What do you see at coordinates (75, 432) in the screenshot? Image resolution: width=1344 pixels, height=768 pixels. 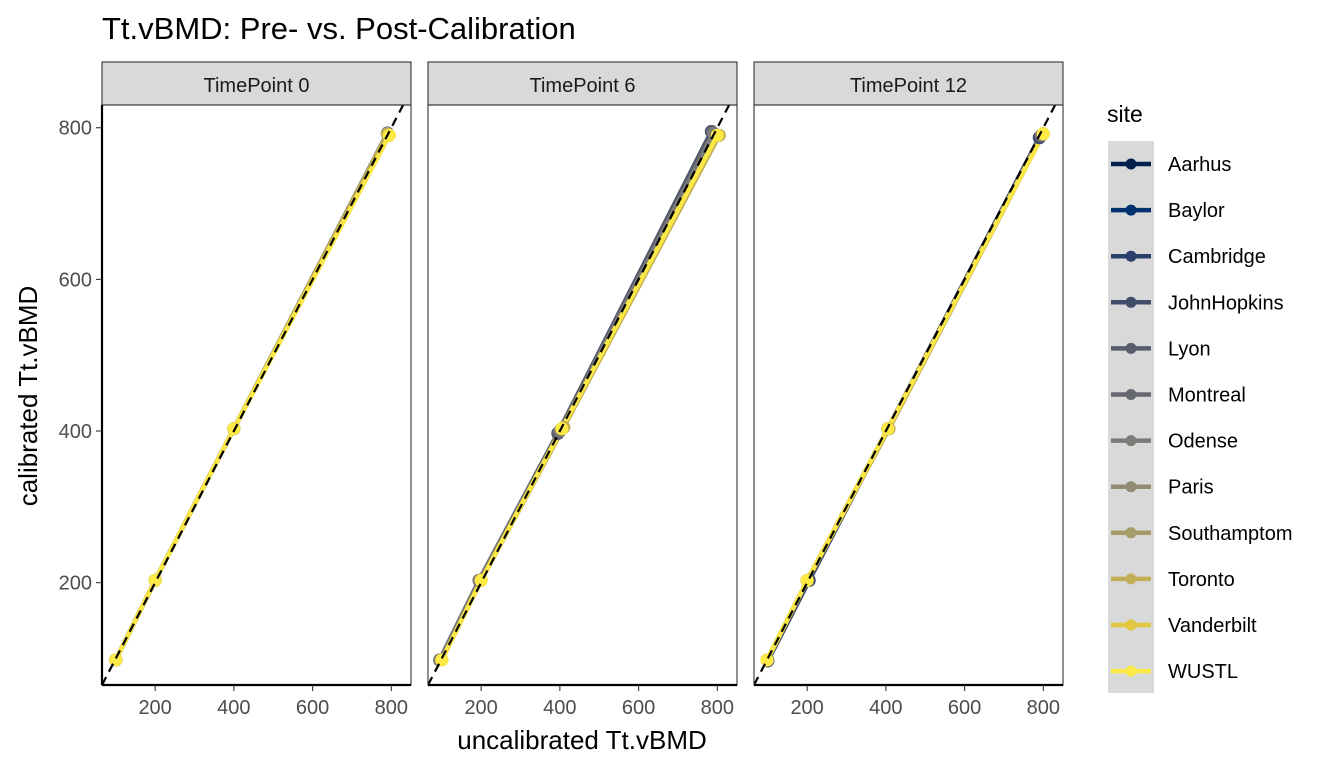 I see `y-tick-label: 400` at bounding box center [75, 432].